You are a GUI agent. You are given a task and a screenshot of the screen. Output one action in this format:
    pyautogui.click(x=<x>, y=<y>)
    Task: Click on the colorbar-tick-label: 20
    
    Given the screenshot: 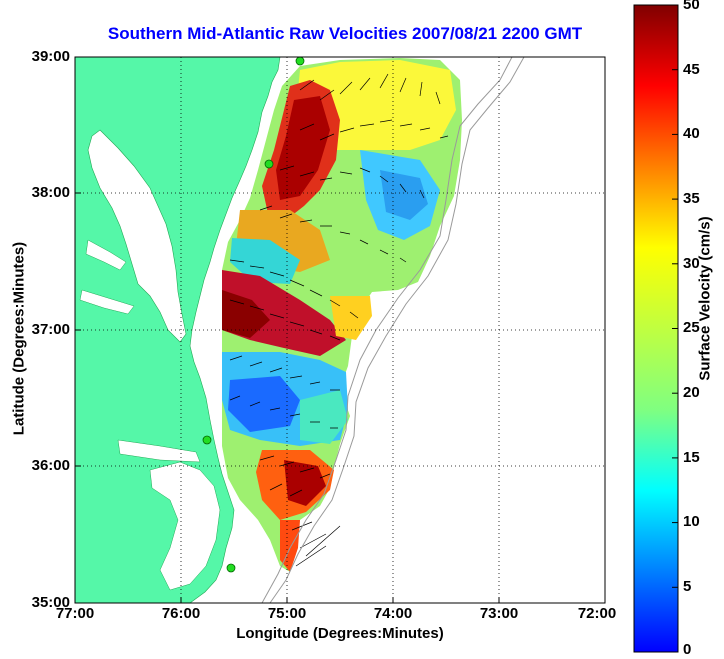 What is the action you would take?
    pyautogui.click(x=691, y=392)
    